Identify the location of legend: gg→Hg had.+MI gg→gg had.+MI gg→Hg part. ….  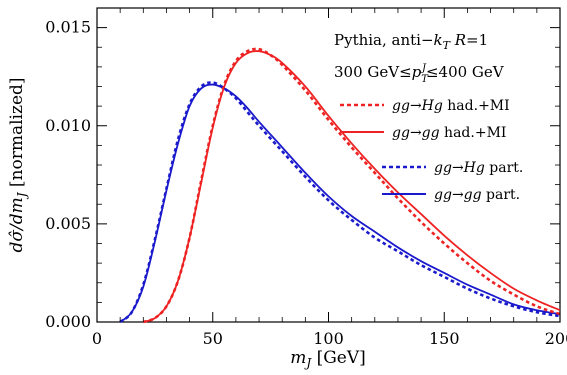
(431, 150).